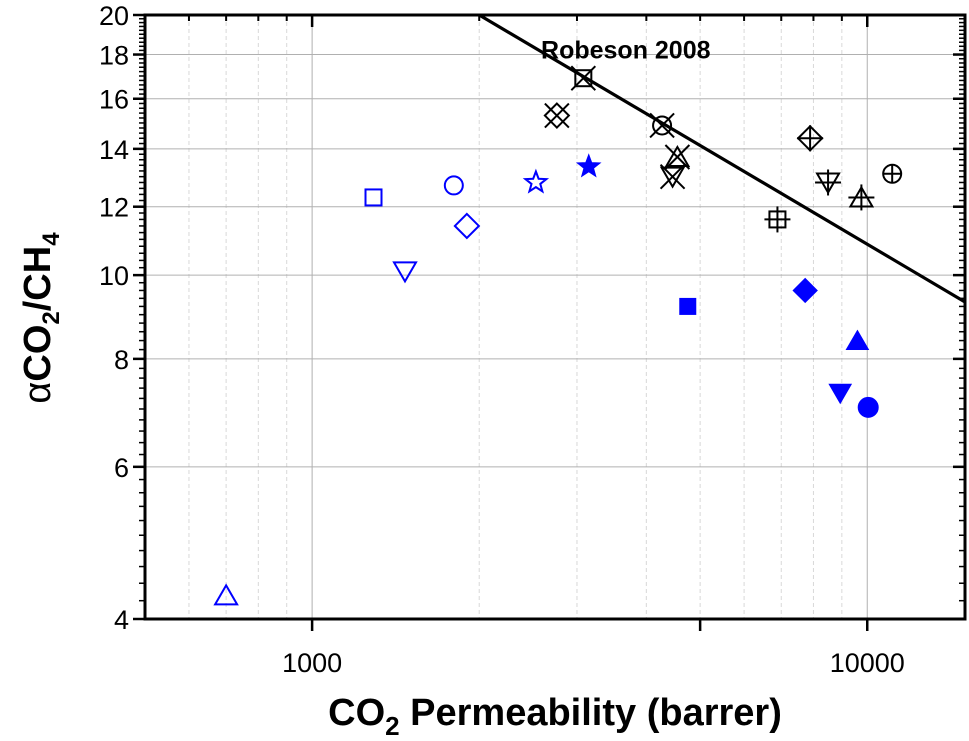 Image resolution: width=969 pixels, height=741 pixels. I want to click on robeson-label: Robeson 2008, so click(626, 50).